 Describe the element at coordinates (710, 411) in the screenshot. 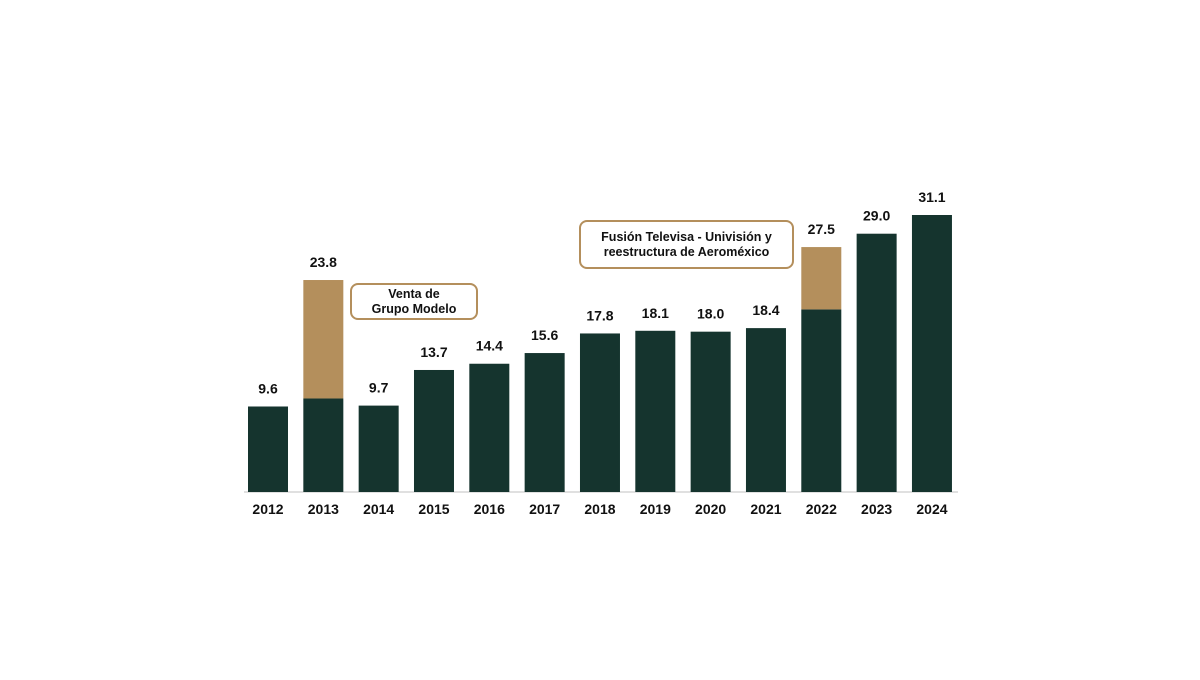

I see `bar-2020` at that location.